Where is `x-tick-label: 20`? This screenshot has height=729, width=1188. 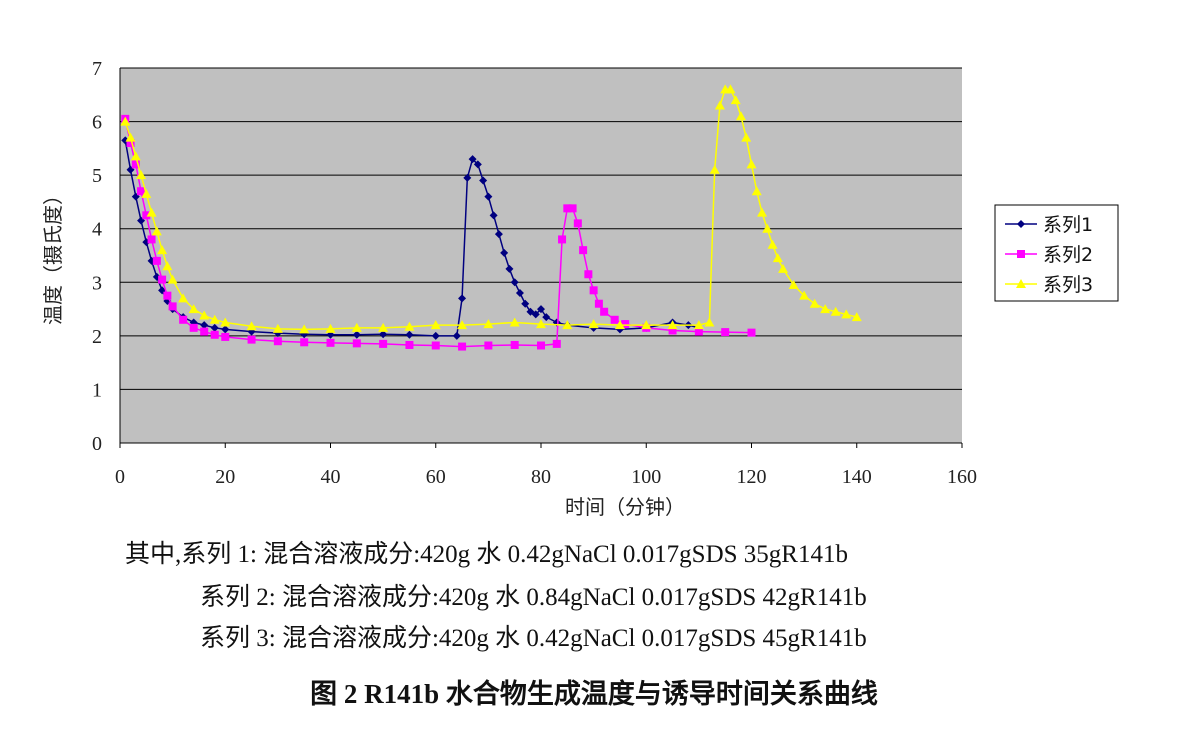
x-tick-label: 20 is located at coordinates (225, 477).